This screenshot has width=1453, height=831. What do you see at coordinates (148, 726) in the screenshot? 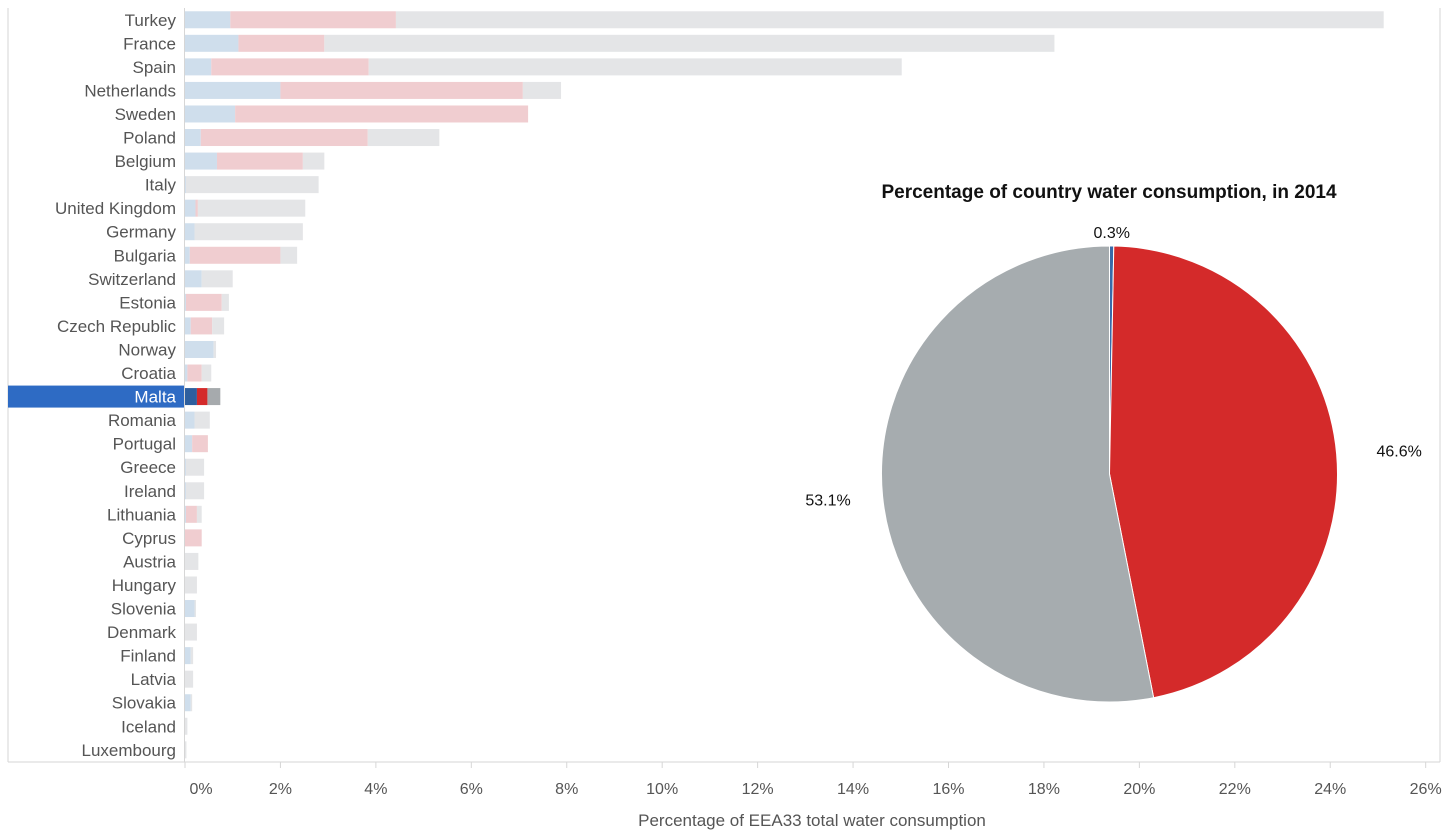
I see `category-label-iceland: Iceland` at bounding box center [148, 726].